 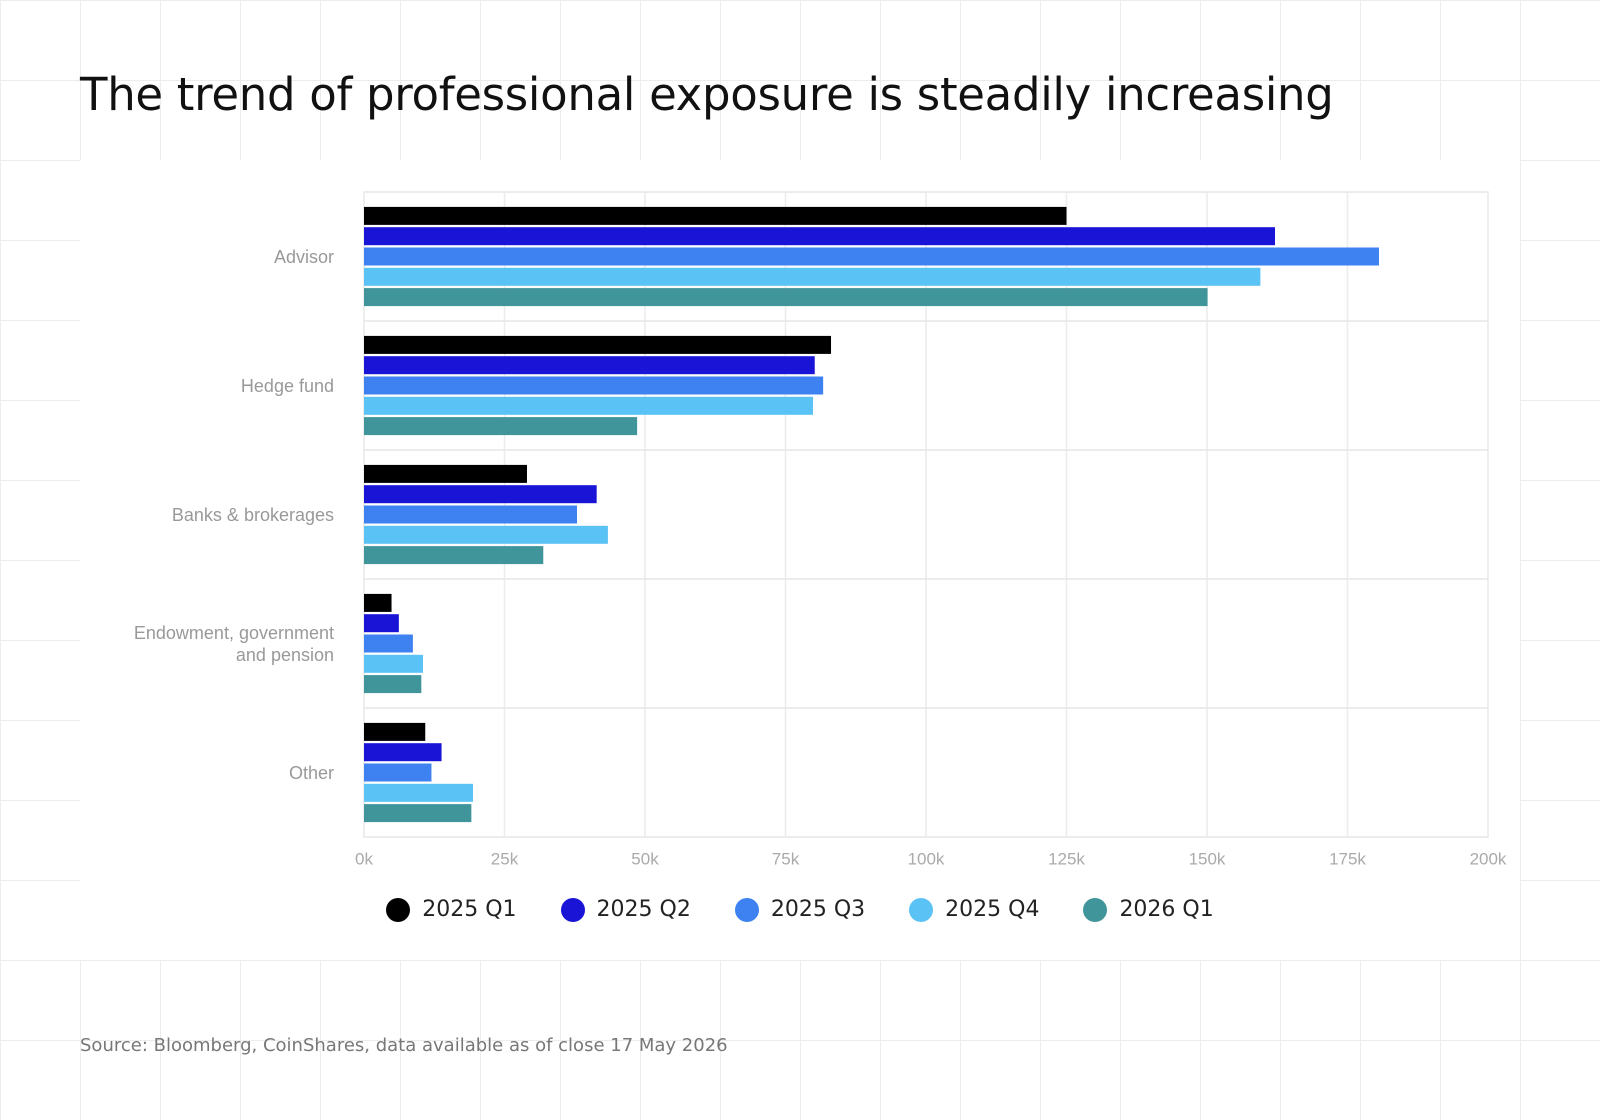 I want to click on x-tick-label: 200k, so click(x=1488, y=858).